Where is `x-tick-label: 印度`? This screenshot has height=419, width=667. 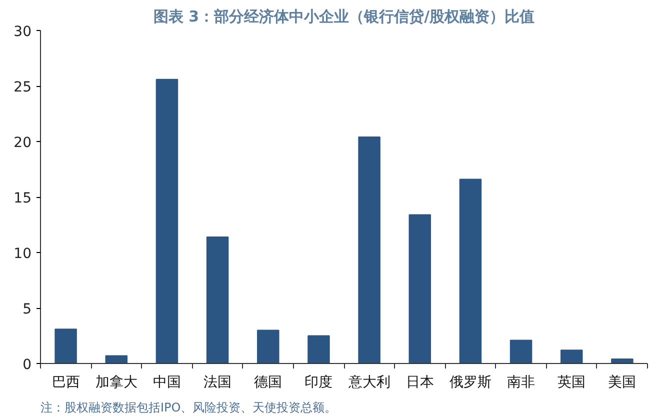
x-tick-label: 印度 is located at coordinates (318, 382).